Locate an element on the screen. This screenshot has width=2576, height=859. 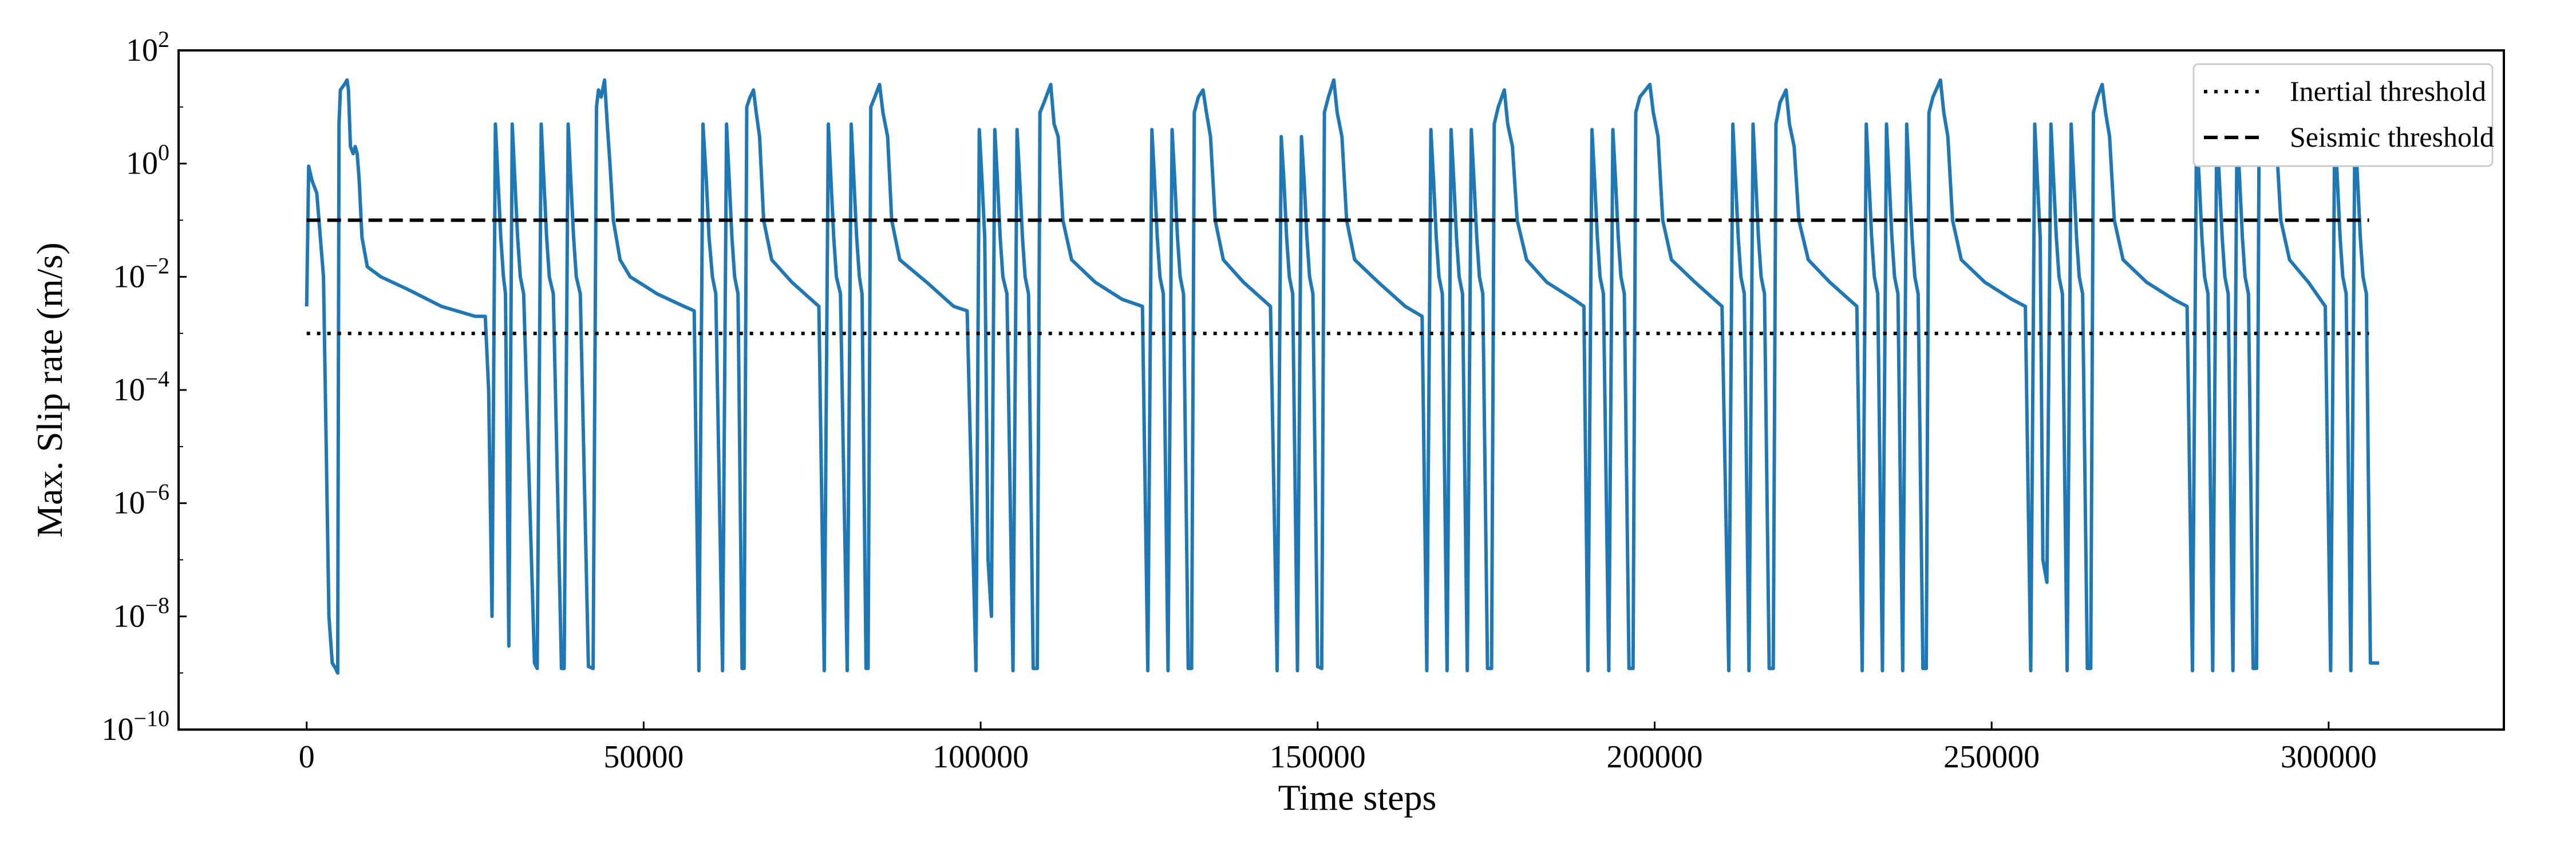
y-tick-label: 10⁻⁶ is located at coordinates (141, 500).